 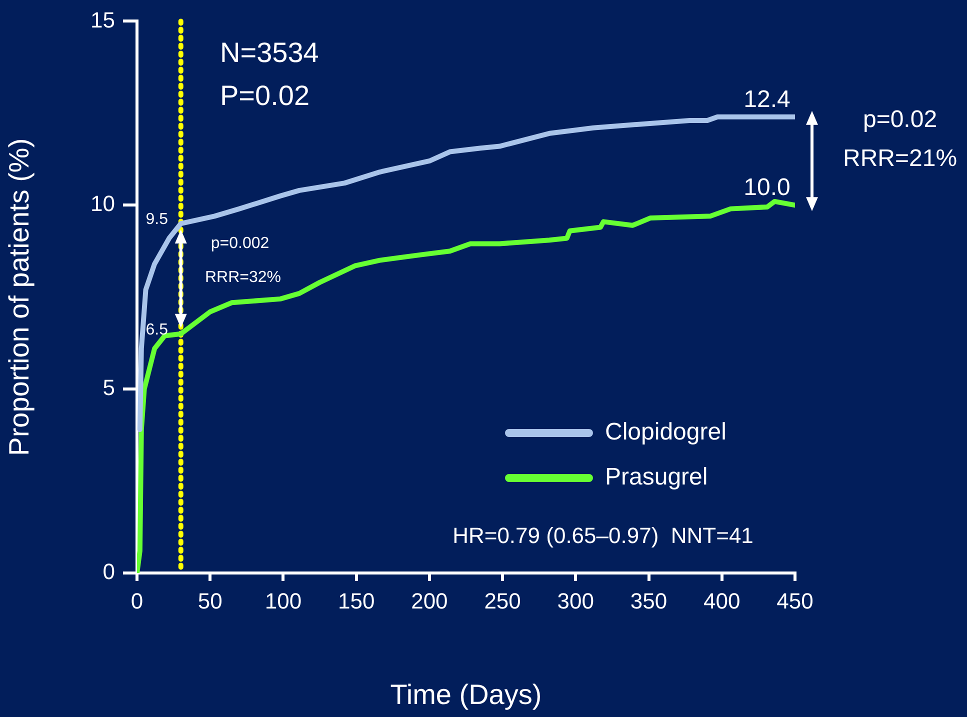 I want to click on x-tick-label: 450, so click(x=795, y=601).